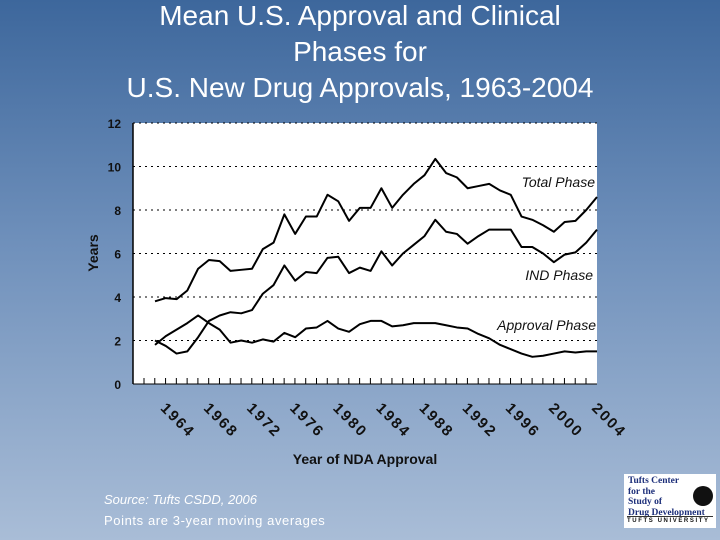 This screenshot has width=720, height=540. I want to click on x-tick-label: 1992, so click(479, 420).